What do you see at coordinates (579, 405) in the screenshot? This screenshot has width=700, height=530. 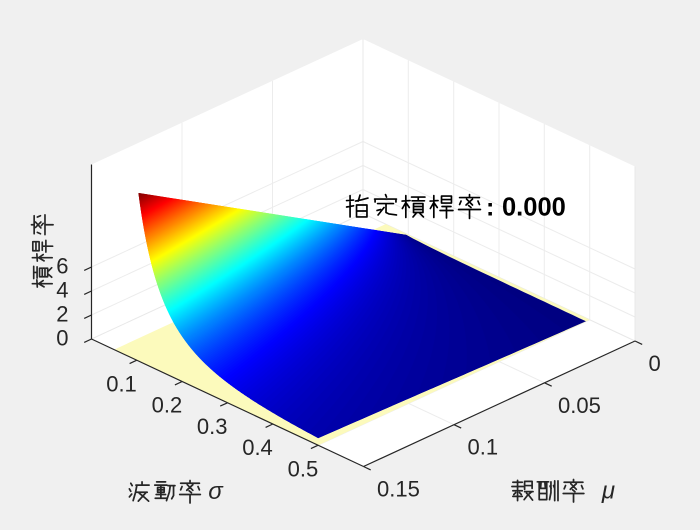 I see `svg-text: 0.05` at bounding box center [579, 405].